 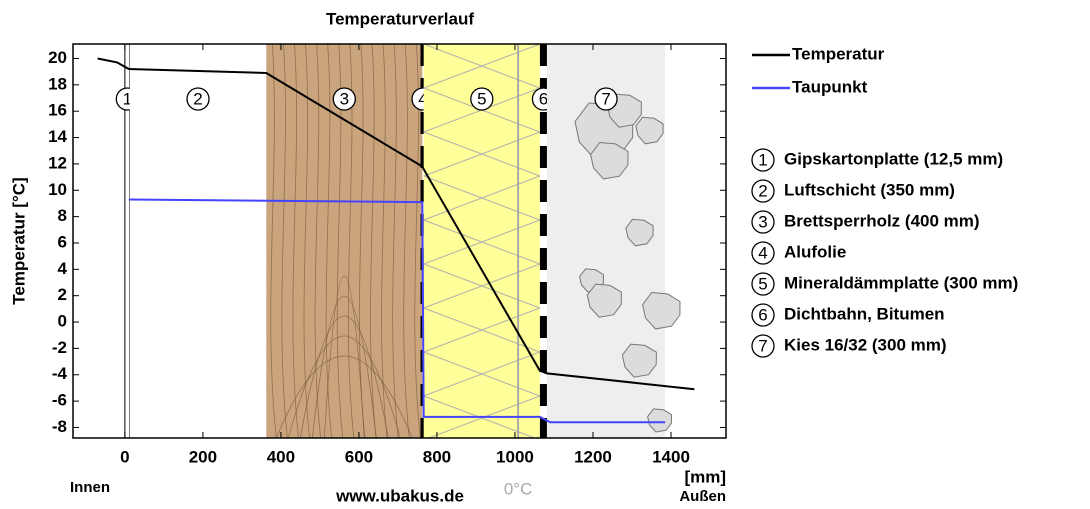 I want to click on x-tick-label: 800, so click(x=437, y=456).